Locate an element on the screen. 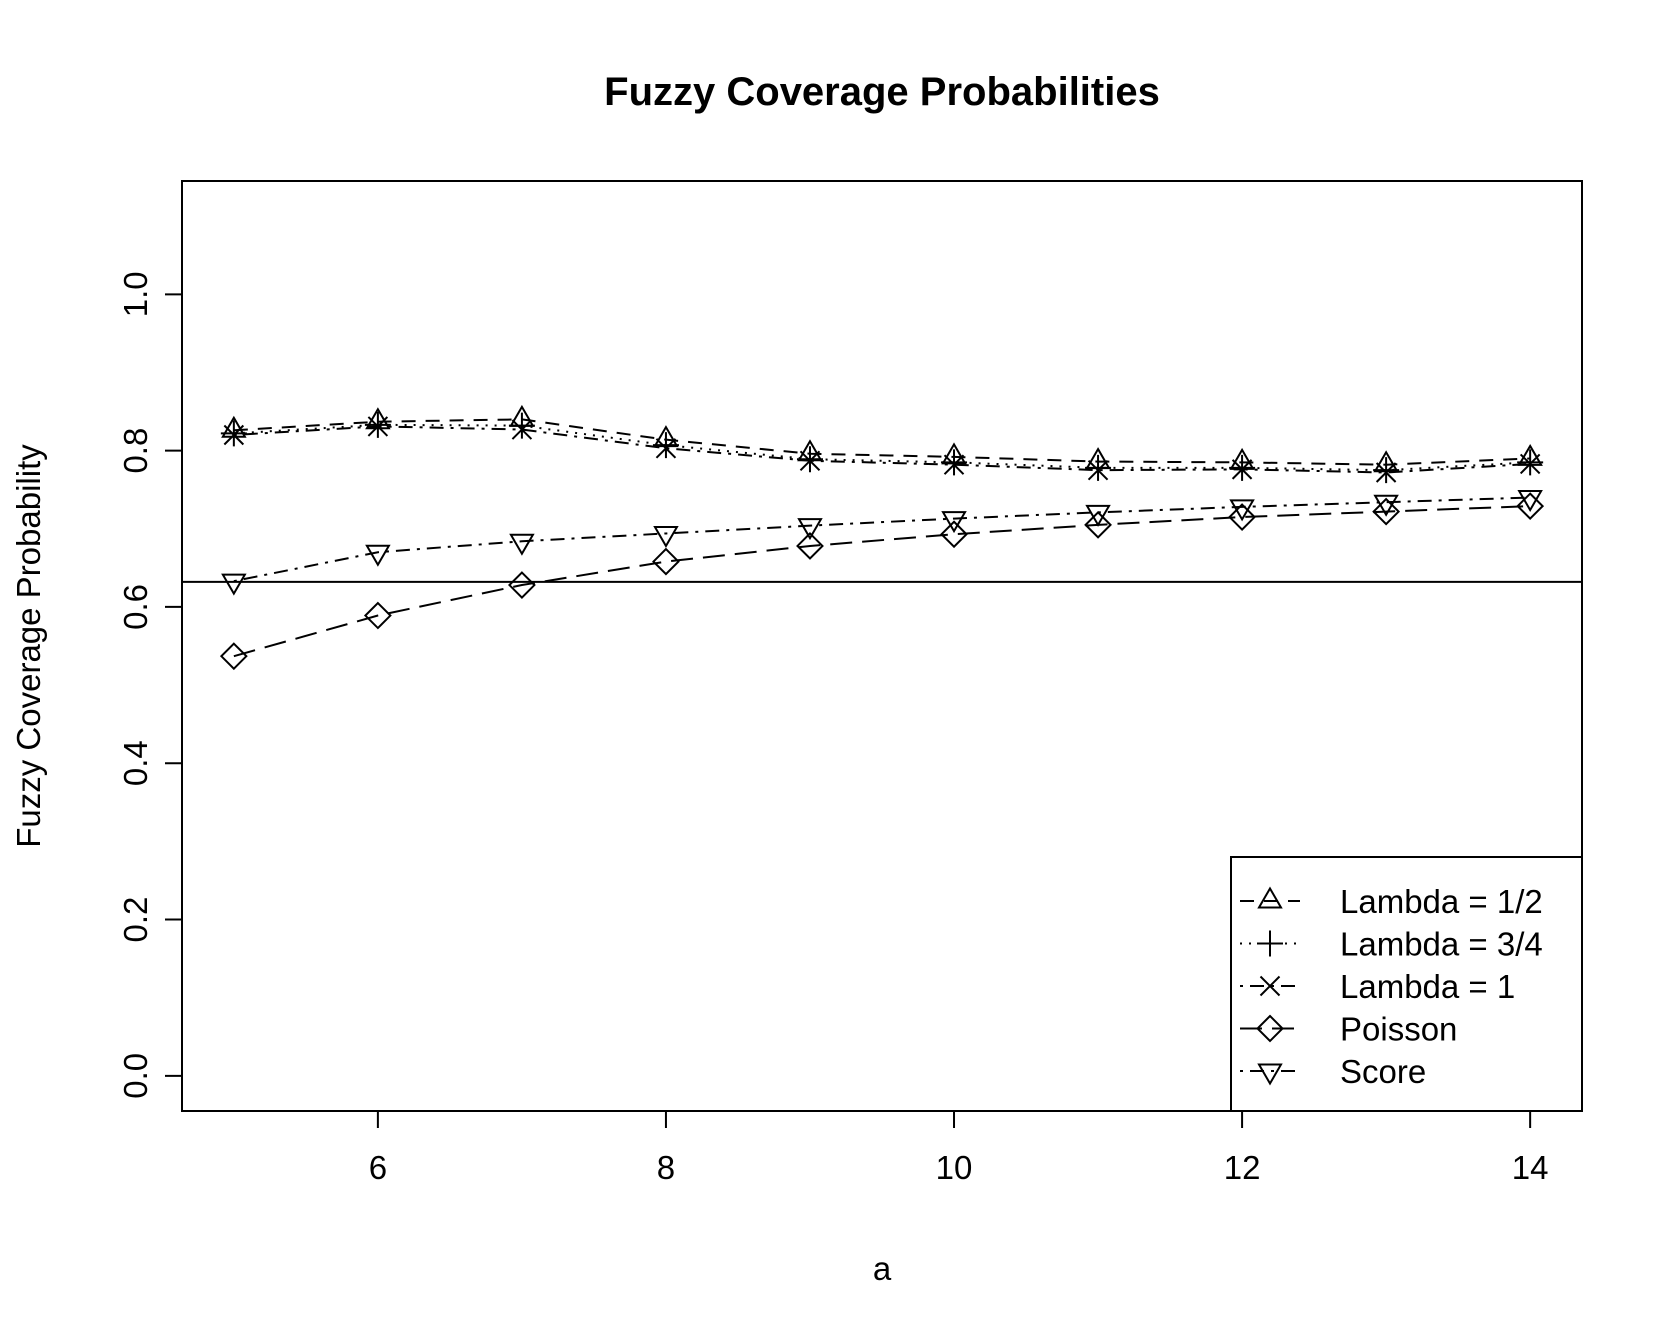 This screenshot has width=1661, height=1327. legend-label: Lambda = 1 is located at coordinates (1427, 986).